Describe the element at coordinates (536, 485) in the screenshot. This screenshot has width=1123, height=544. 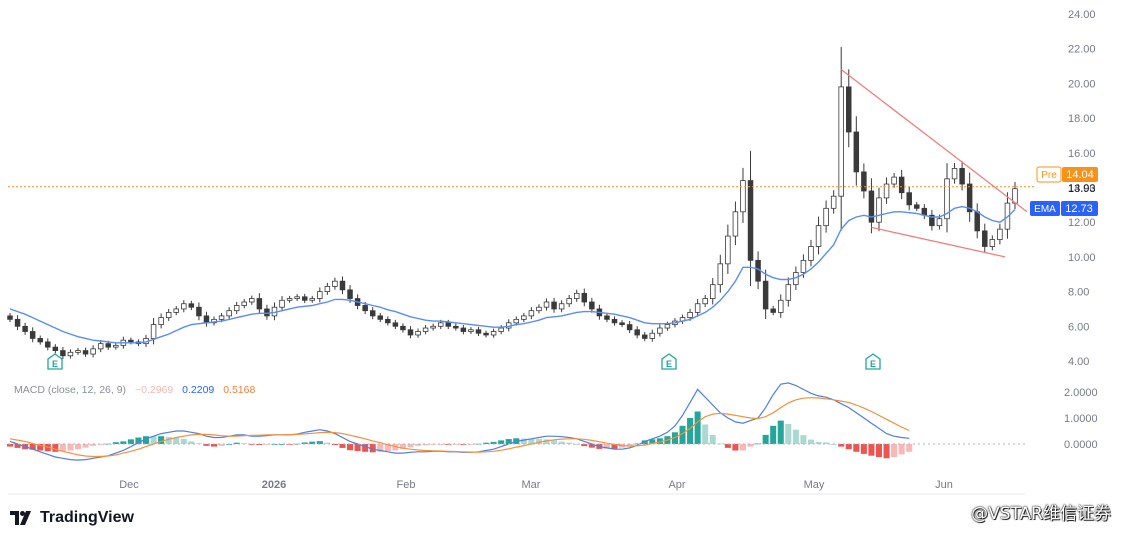
I see `time-axis: Dec 2026 Feb Mar Apr May Jun` at that location.